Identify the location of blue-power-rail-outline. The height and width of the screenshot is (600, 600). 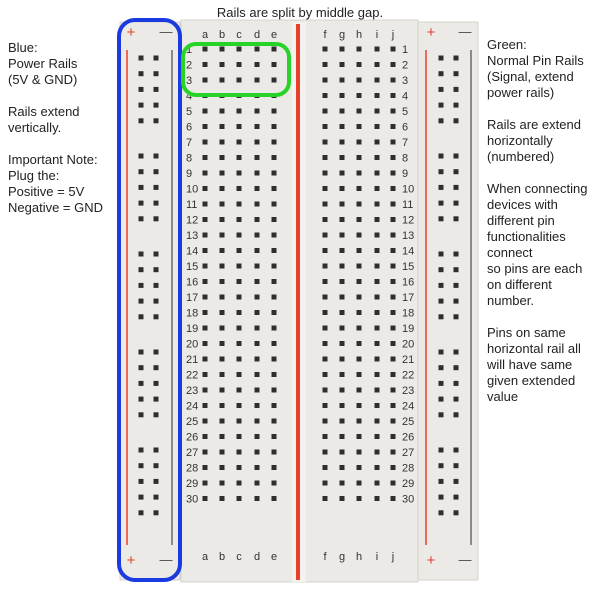
(149, 300).